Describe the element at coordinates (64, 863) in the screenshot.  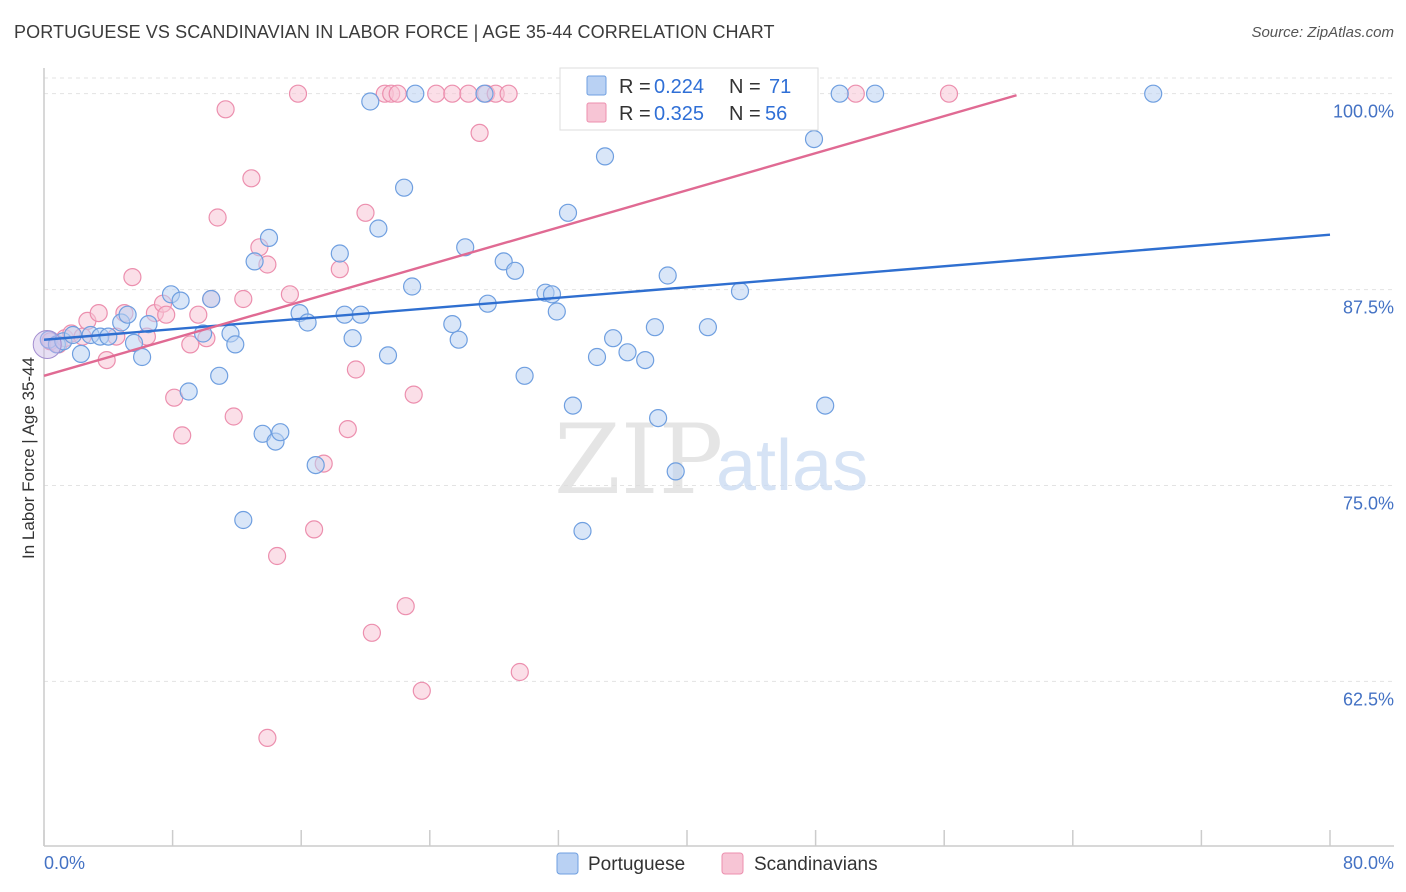
I see `x-tick-label-left: 0.0%` at that location.